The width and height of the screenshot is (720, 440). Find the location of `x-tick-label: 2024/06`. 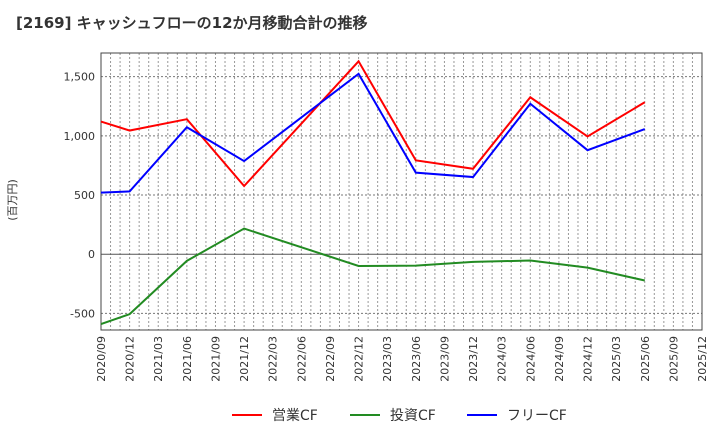

x-tick-label: 2024/06 is located at coordinates (530, 359).